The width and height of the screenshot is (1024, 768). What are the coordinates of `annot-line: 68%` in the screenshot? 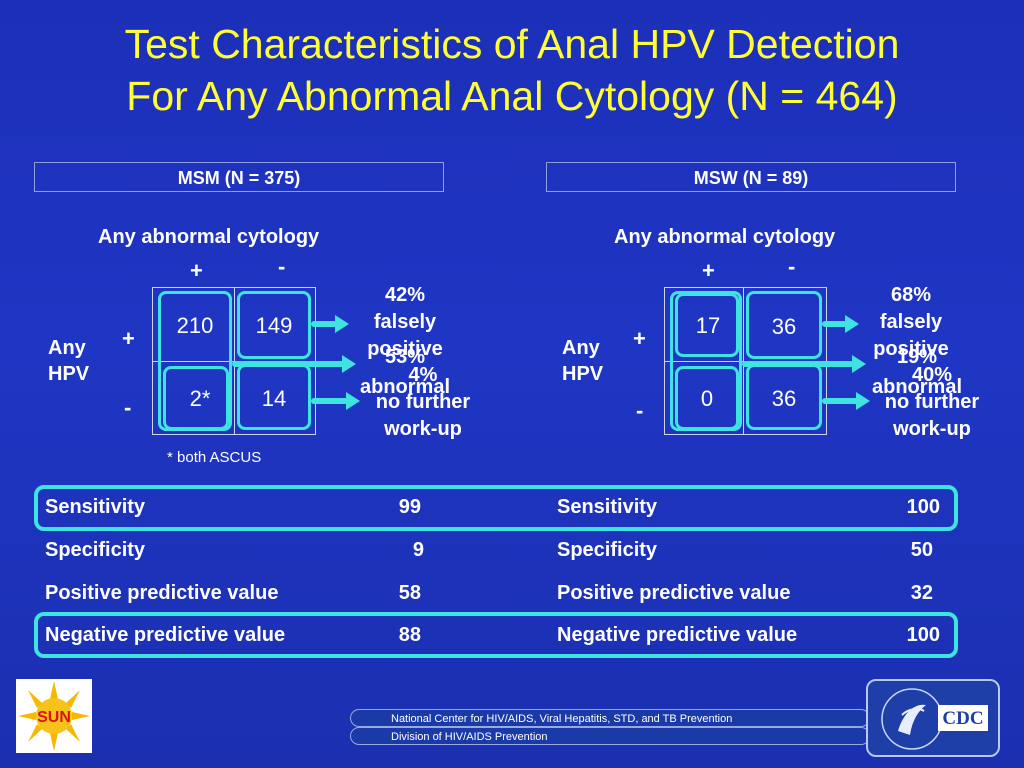 It's located at (911, 295).